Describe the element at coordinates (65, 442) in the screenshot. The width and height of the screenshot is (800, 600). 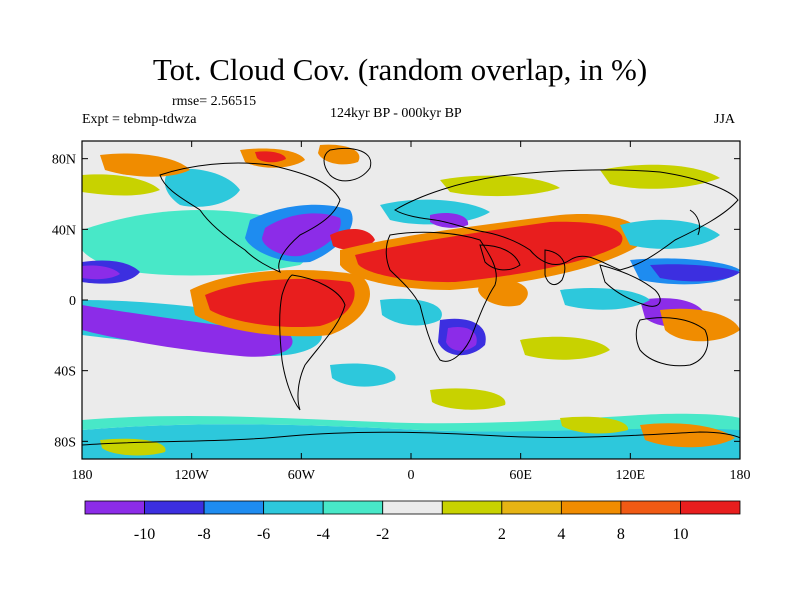
I see `lat-tick-label: 80S` at that location.